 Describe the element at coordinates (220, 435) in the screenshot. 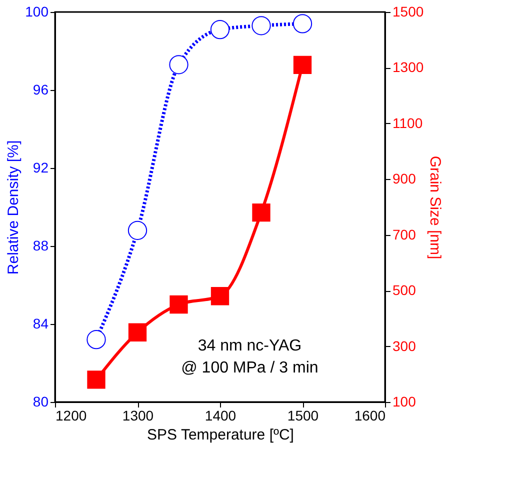

I see `x-axis-title: SPS Temperature [ºC]` at that location.